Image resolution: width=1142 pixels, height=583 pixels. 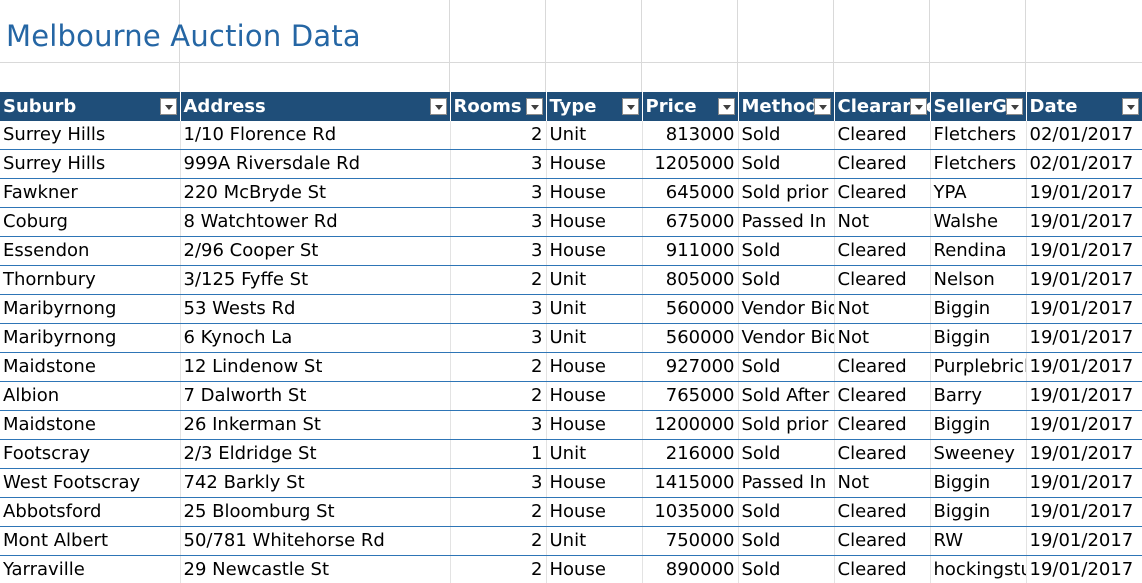 I want to click on cell-price: 1200000, so click(x=690, y=425).